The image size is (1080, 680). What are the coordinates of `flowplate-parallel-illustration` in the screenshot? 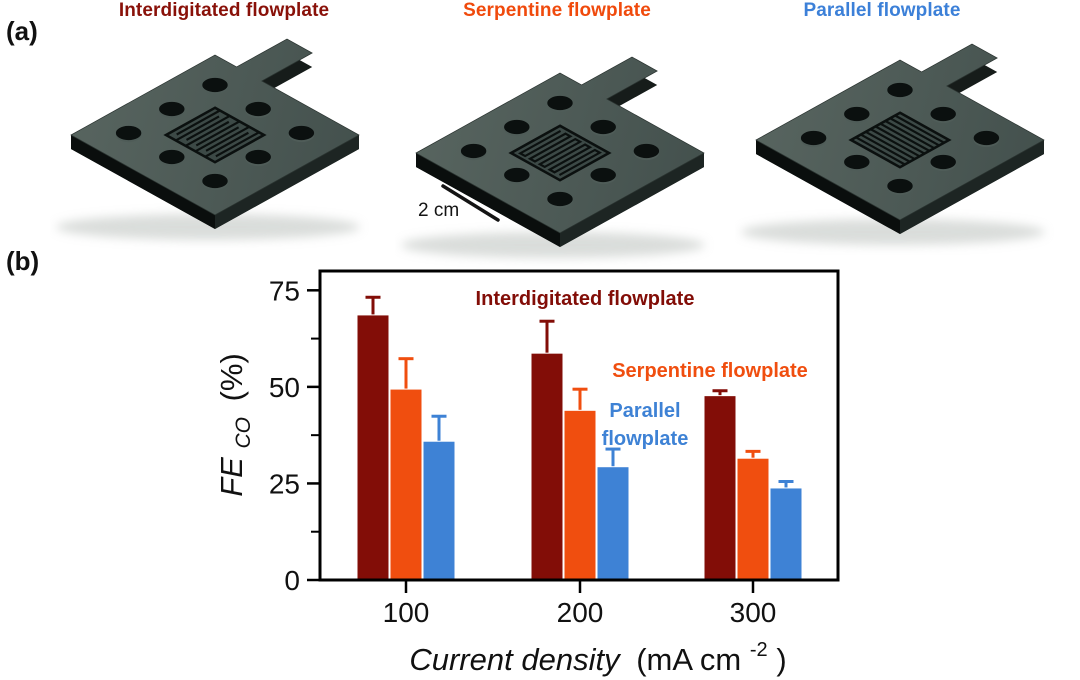 It's located at (900, 145).